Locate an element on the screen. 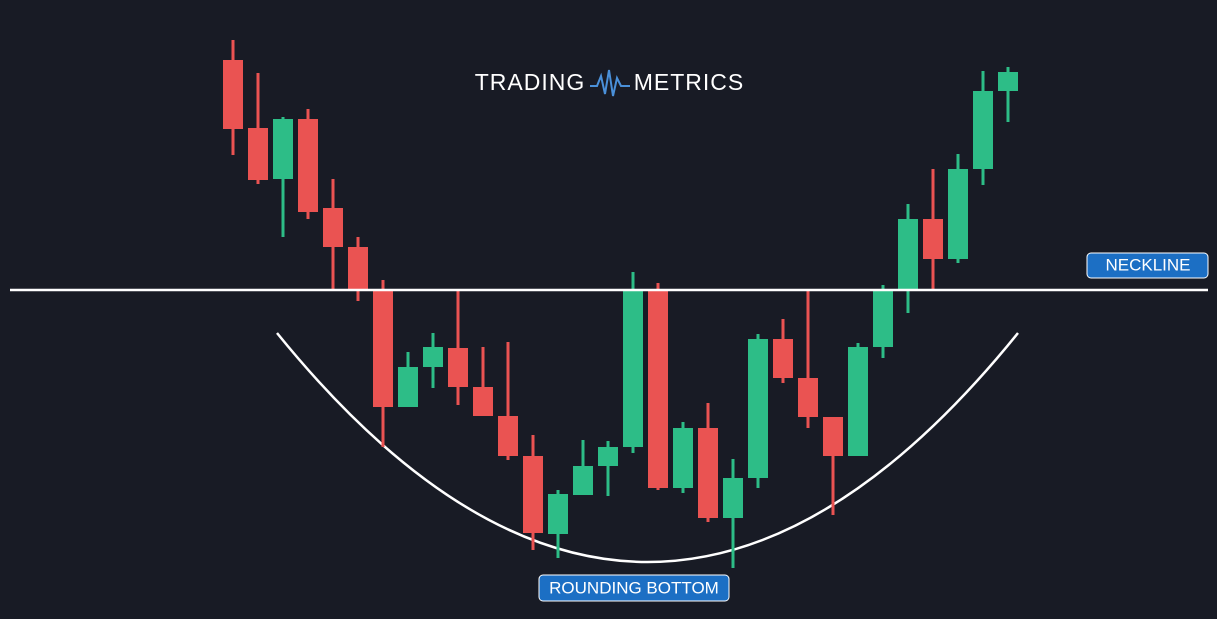  neckline-label-box is located at coordinates (1147, 265).